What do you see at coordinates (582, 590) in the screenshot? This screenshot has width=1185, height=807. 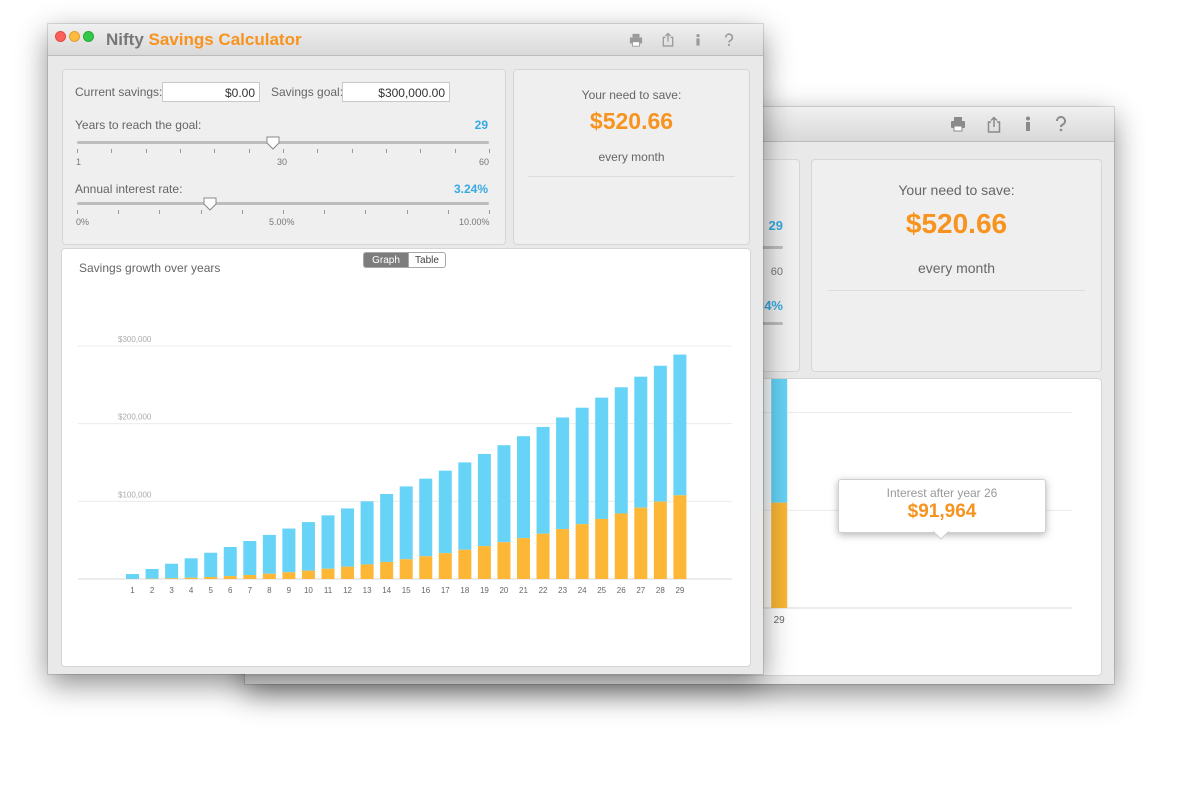 I see `x-tick-label: 24` at bounding box center [582, 590].